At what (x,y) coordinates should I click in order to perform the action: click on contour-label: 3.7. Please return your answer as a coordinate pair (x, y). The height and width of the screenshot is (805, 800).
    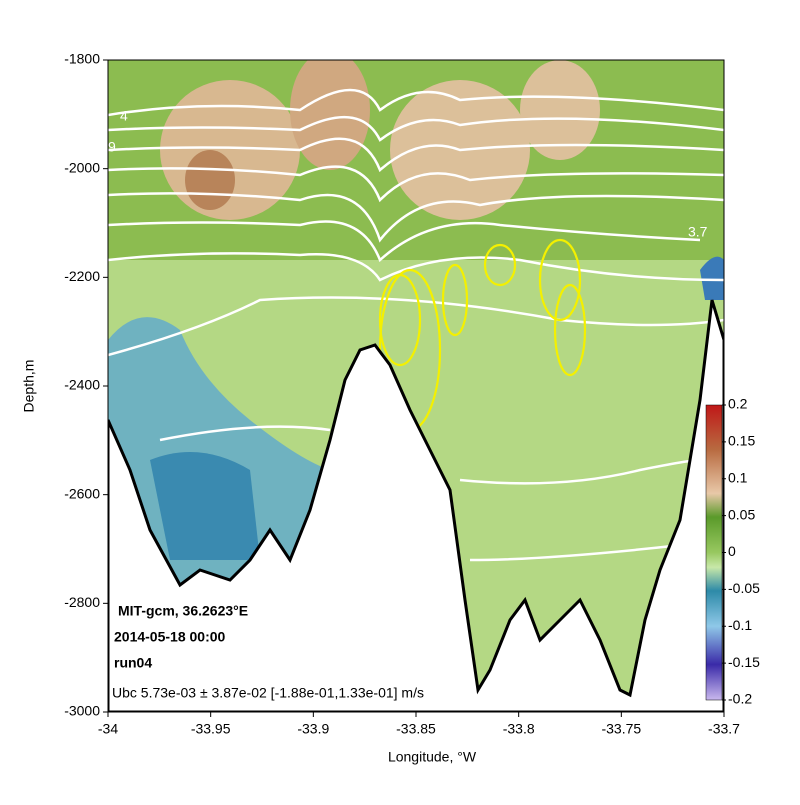
    Looking at the image, I should click on (698, 232).